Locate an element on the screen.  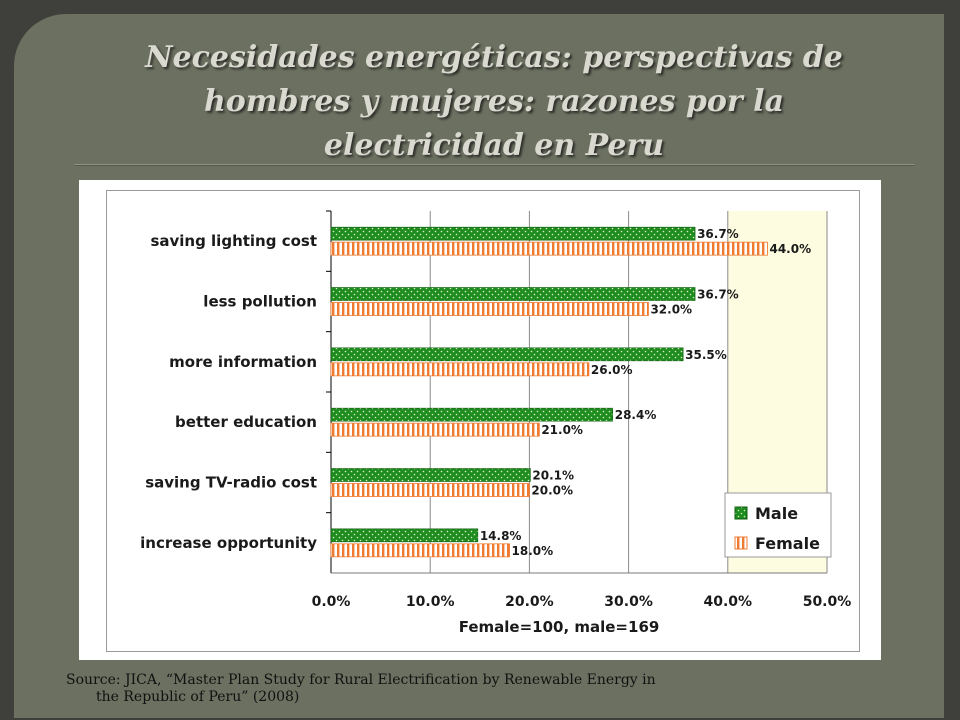
x-tick-label: 20.0% is located at coordinates (529, 602).